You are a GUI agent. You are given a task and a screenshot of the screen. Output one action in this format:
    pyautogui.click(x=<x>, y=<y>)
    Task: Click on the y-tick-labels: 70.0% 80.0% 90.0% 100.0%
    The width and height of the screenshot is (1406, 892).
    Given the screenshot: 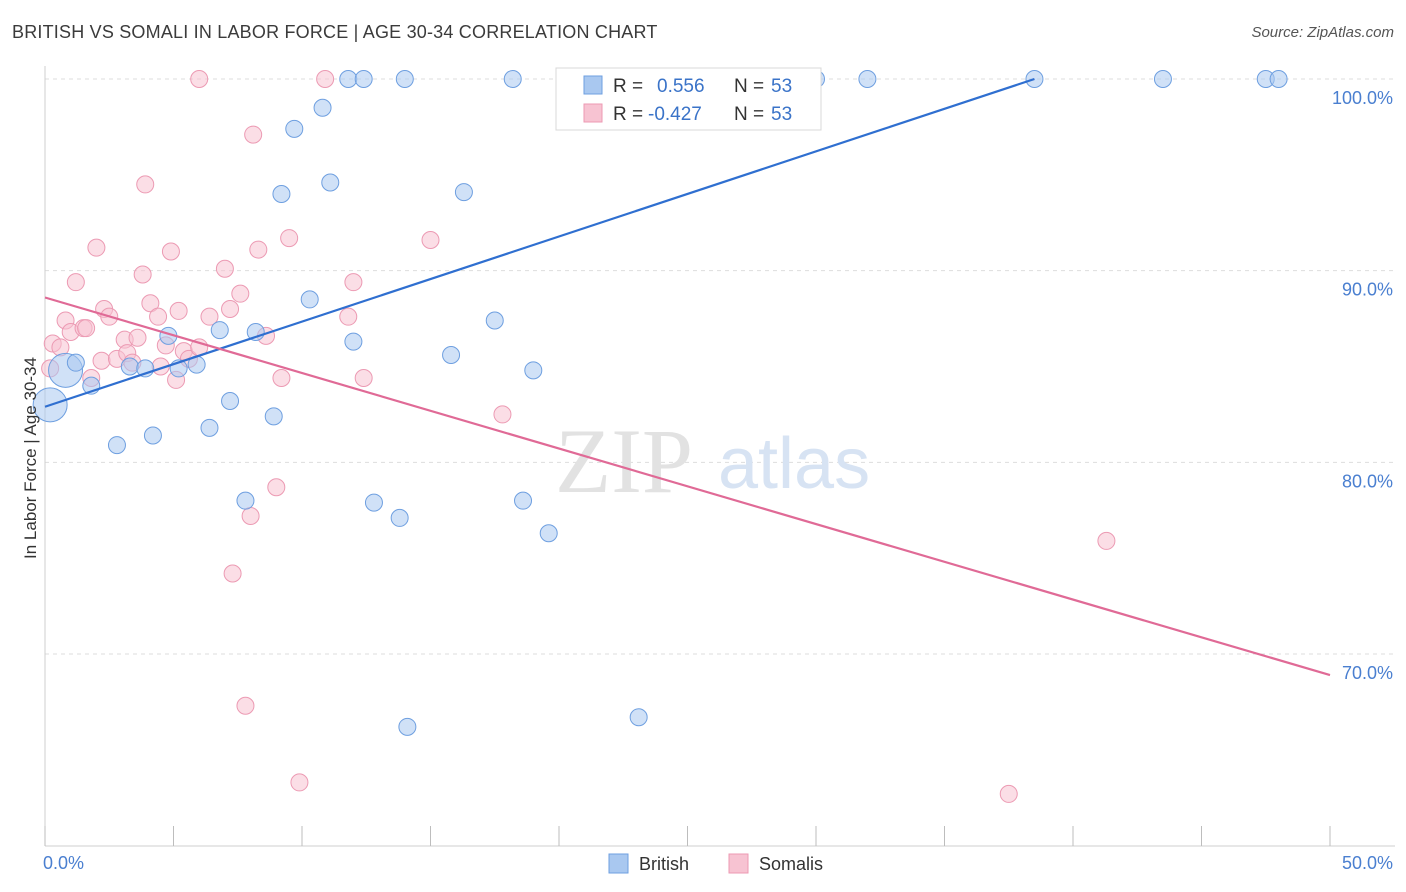 What is the action you would take?
    pyautogui.click(x=1362, y=385)
    